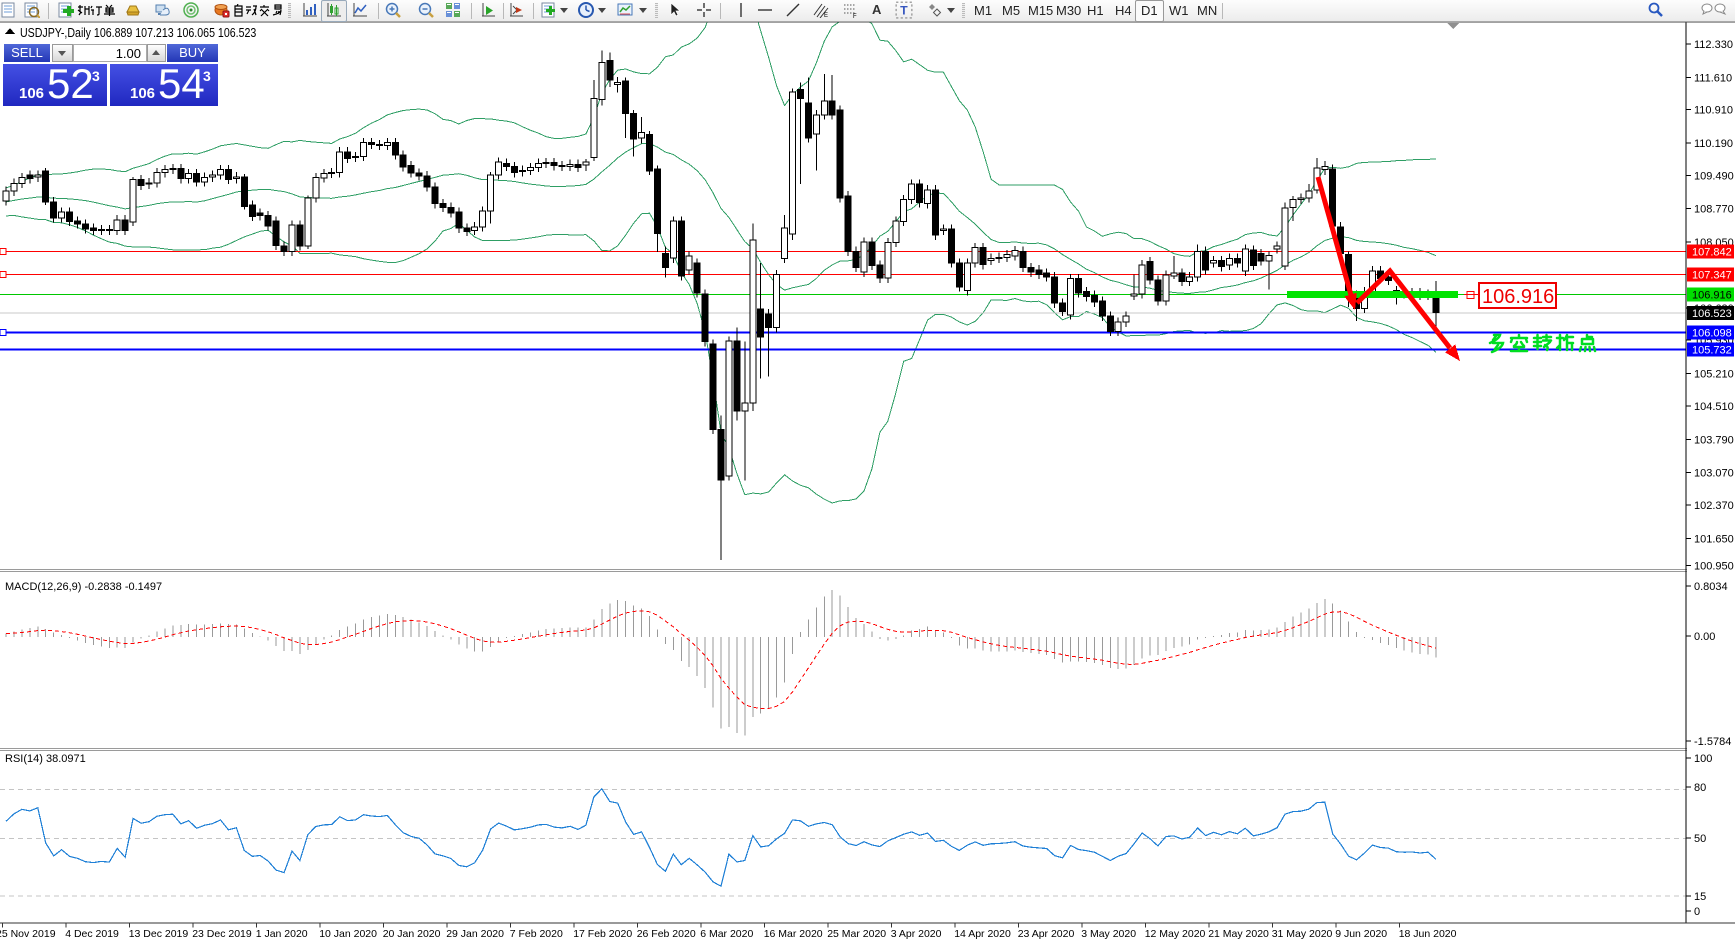 Image resolution: width=1735 pixels, height=941 pixels. I want to click on svg-text: 14 Apr 2020, so click(982, 934).